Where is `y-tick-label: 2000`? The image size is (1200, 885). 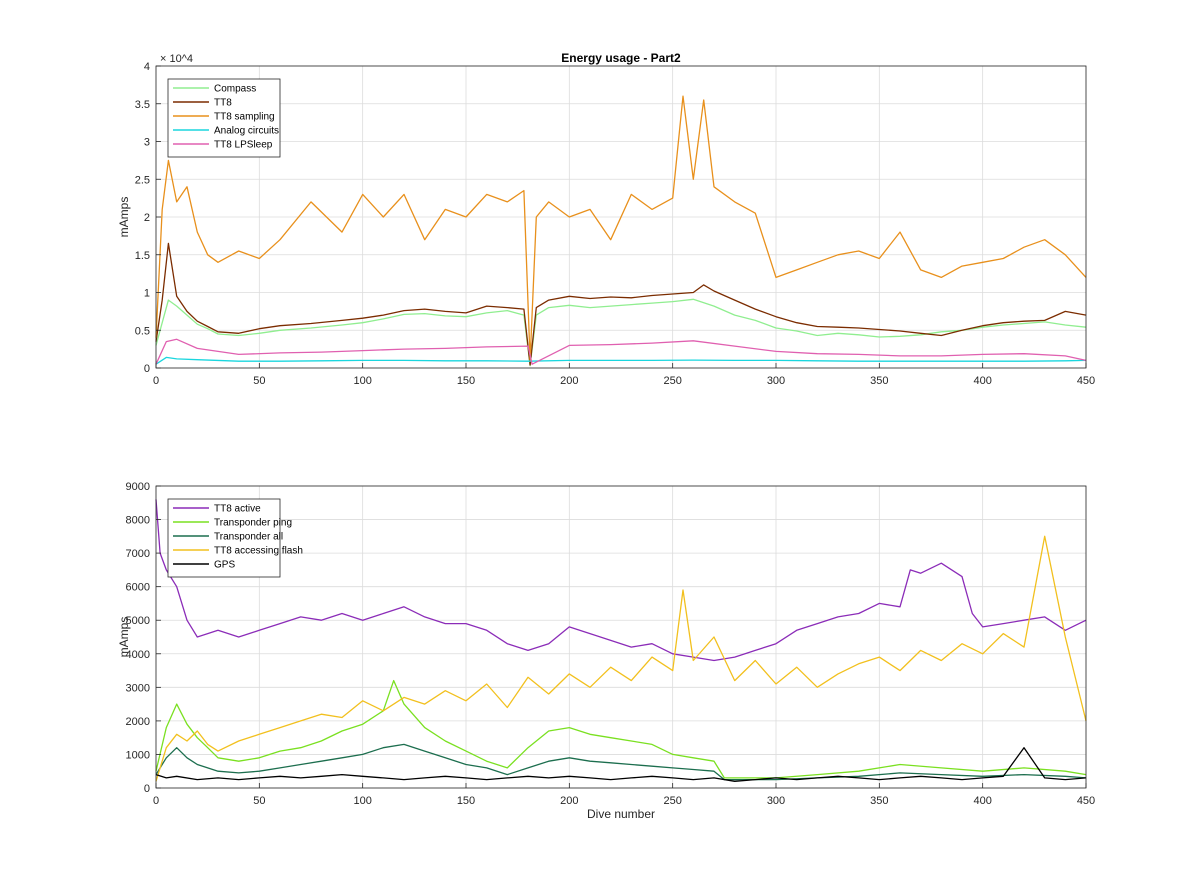
y-tick-label: 2000 is located at coordinates (138, 722).